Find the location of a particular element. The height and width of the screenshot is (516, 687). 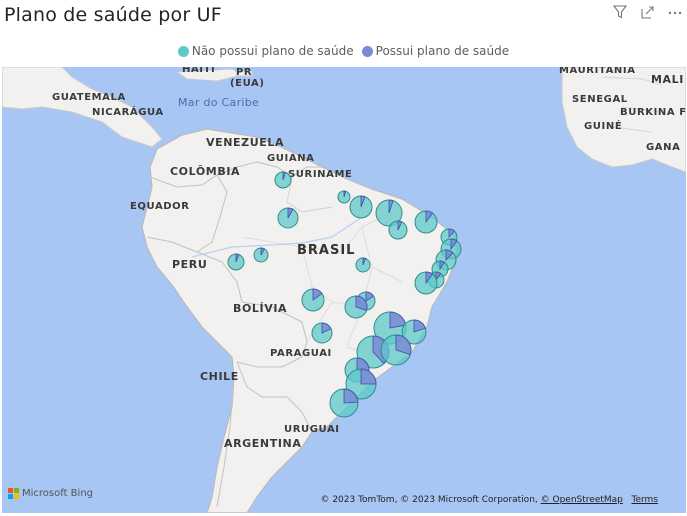

visual-header-toolbar is located at coordinates (647, 12).